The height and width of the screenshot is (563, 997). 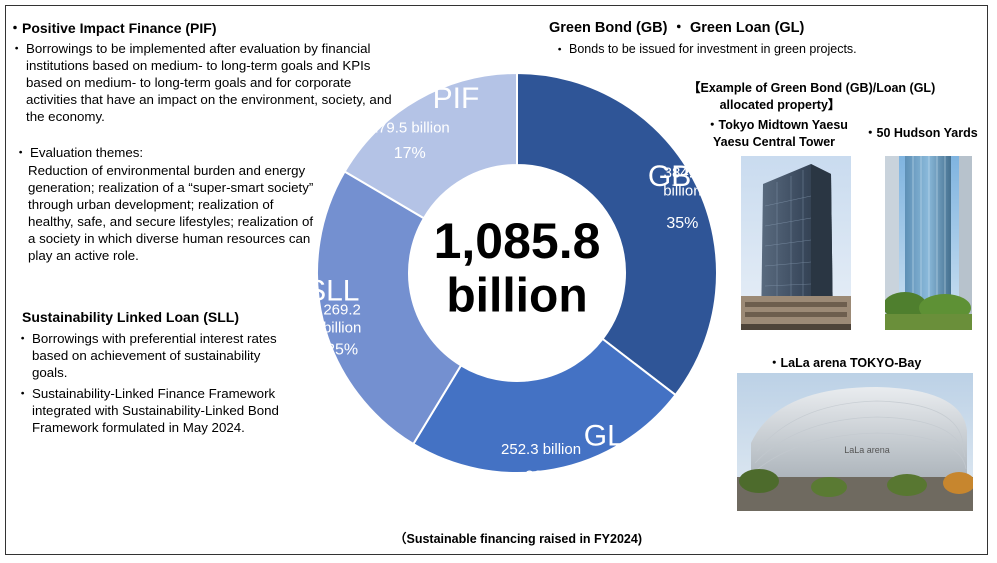 What do you see at coordinates (50, 372) in the screenshot?
I see `text-line: goals.` at bounding box center [50, 372].